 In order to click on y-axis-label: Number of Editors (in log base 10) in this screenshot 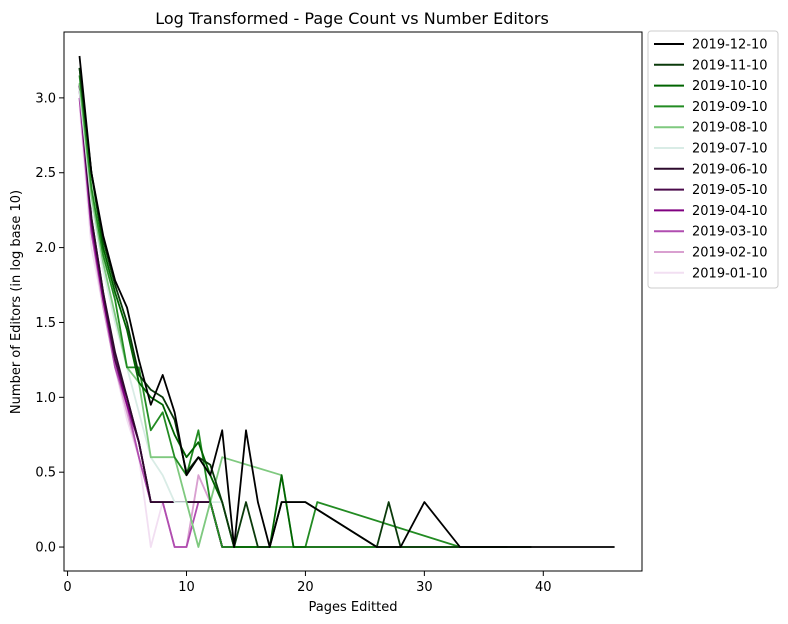, I will do `click(16, 302)`.